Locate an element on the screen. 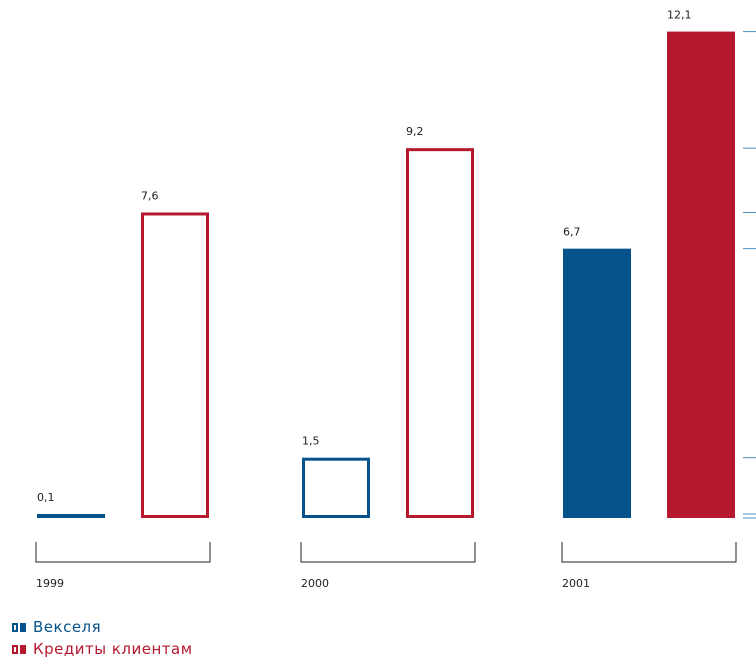  legend-item-client-loans: Кредиты клиентам is located at coordinates (102, 649).